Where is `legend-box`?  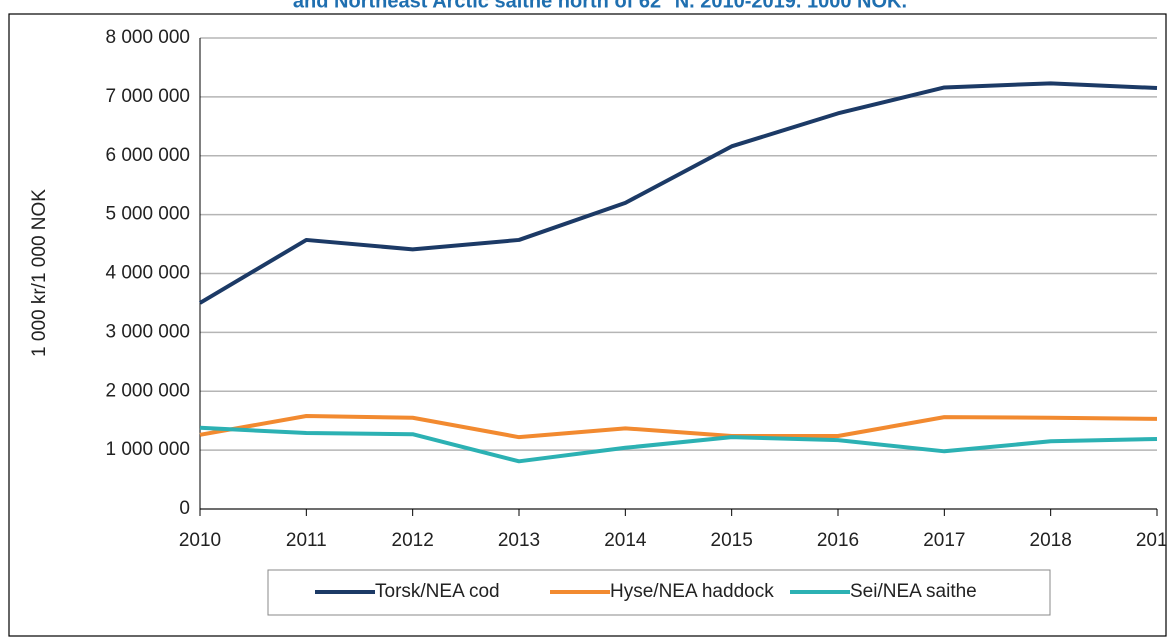 legend-box is located at coordinates (659, 592).